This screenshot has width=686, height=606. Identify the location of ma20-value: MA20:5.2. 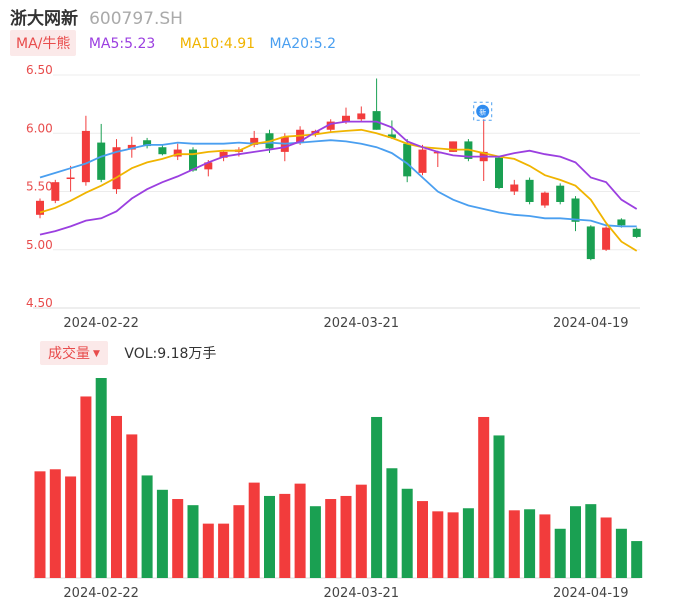
(302, 44).